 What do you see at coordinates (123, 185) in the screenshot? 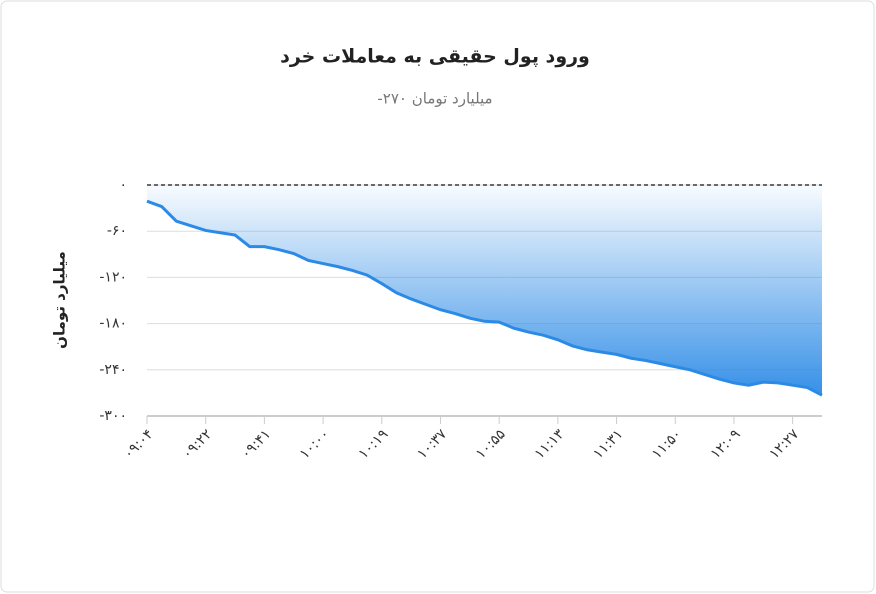
I see `y-tick-label: ۰` at bounding box center [123, 185].